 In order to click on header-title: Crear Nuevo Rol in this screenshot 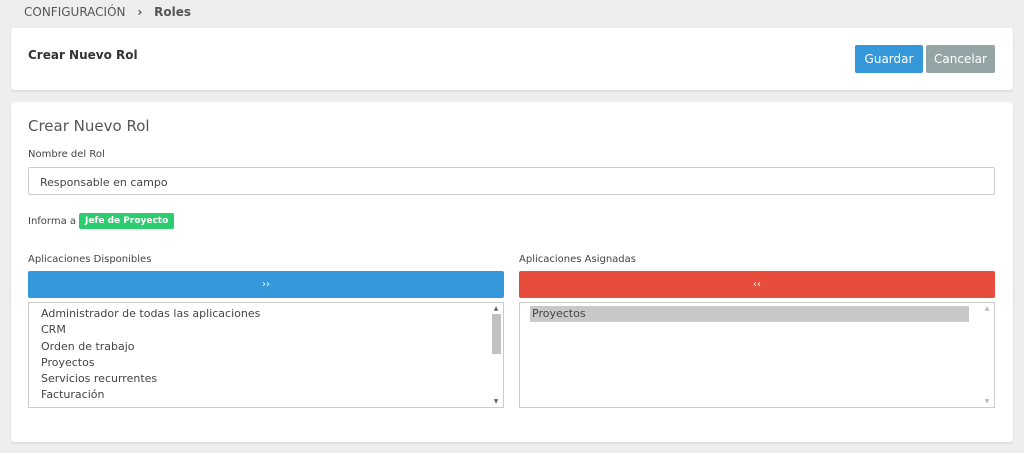, I will do `click(83, 55)`.